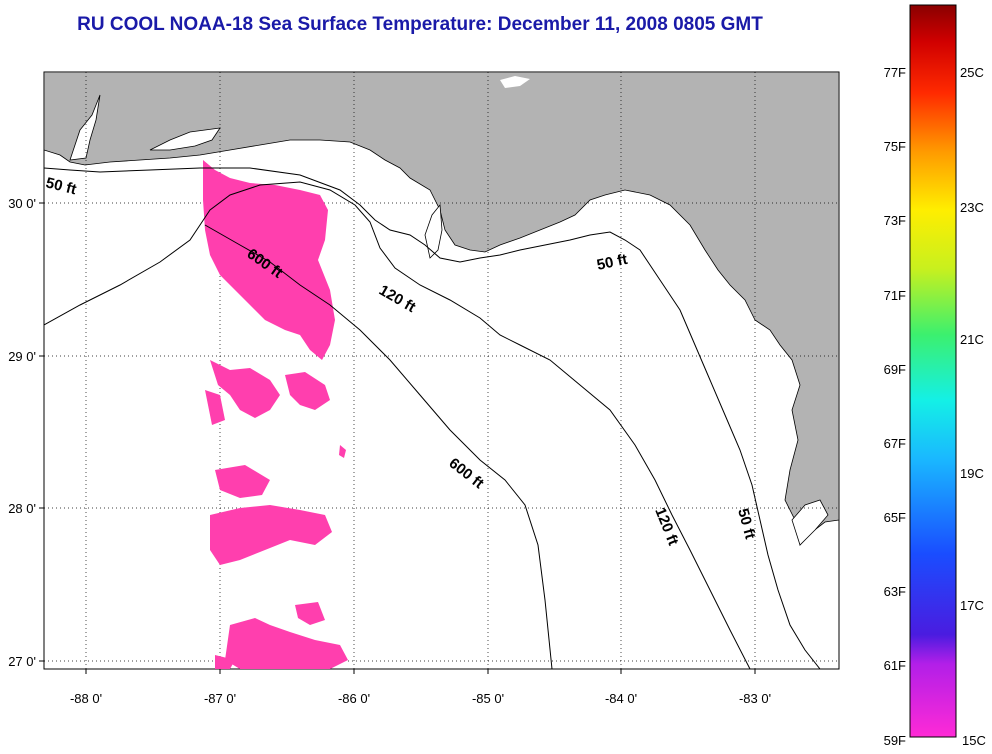  Describe the element at coordinates (972, 605) in the screenshot. I see `colorbar-c-label: 17C` at that location.